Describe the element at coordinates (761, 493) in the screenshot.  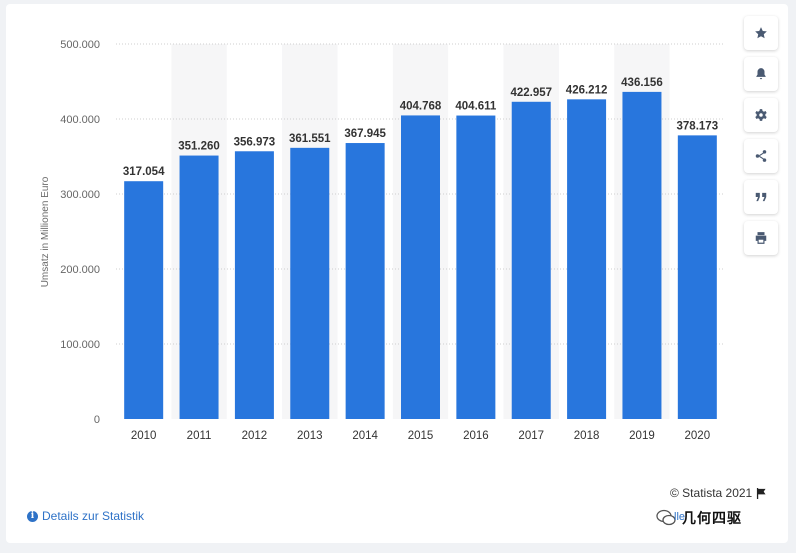
I see `flag-icon` at that location.